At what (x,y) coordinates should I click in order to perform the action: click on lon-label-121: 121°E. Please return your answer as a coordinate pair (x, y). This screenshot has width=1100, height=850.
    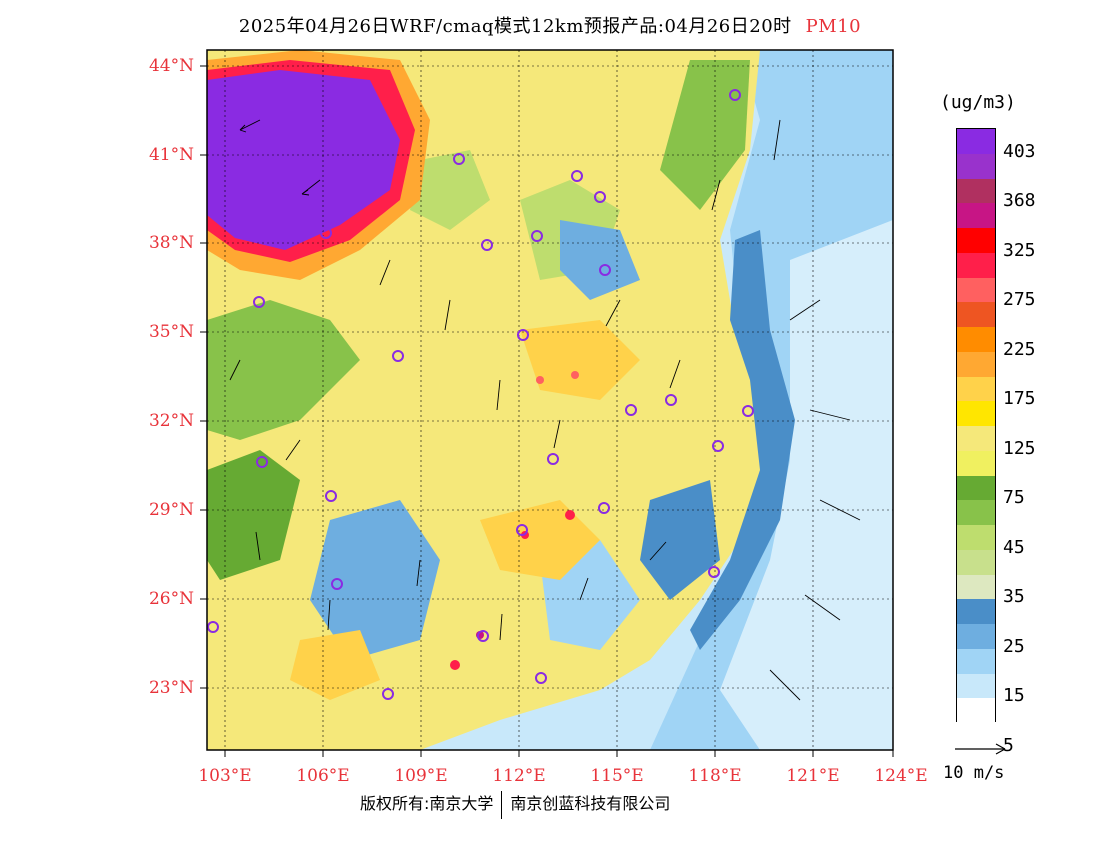
    Looking at the image, I should click on (813, 776).